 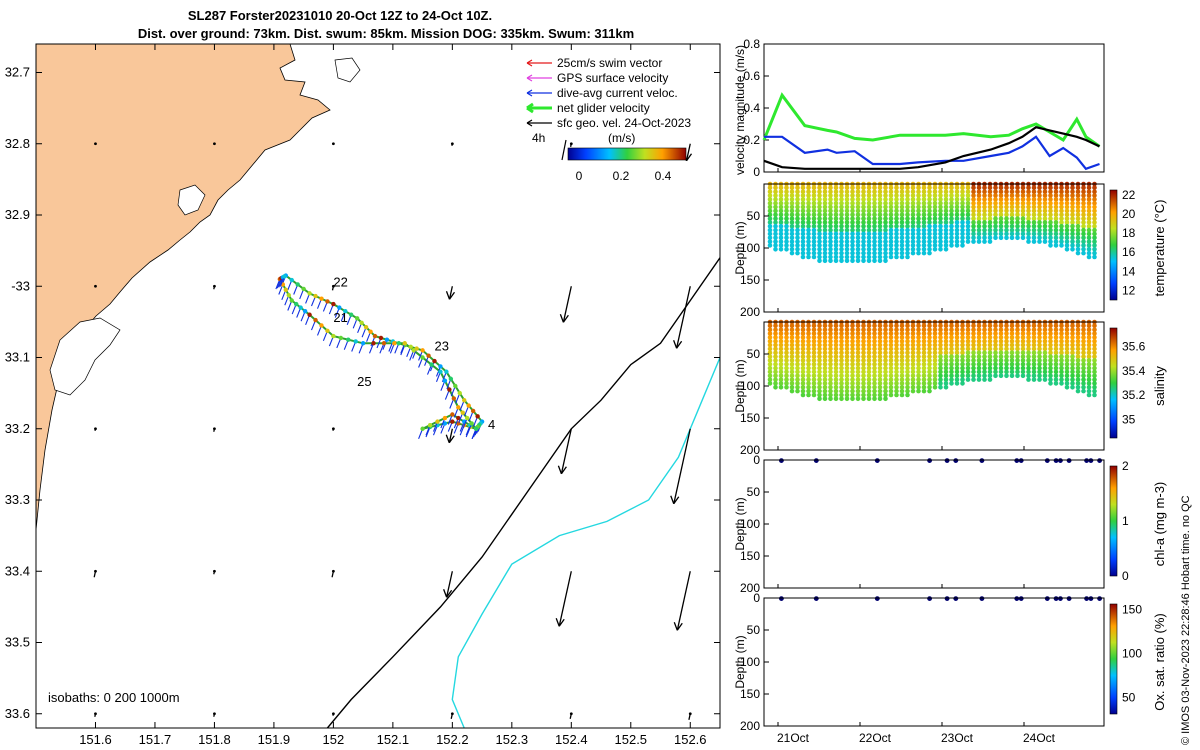 What do you see at coordinates (362, 428) in the screenshot?
I see `y-tick: 33.2` at bounding box center [362, 428].